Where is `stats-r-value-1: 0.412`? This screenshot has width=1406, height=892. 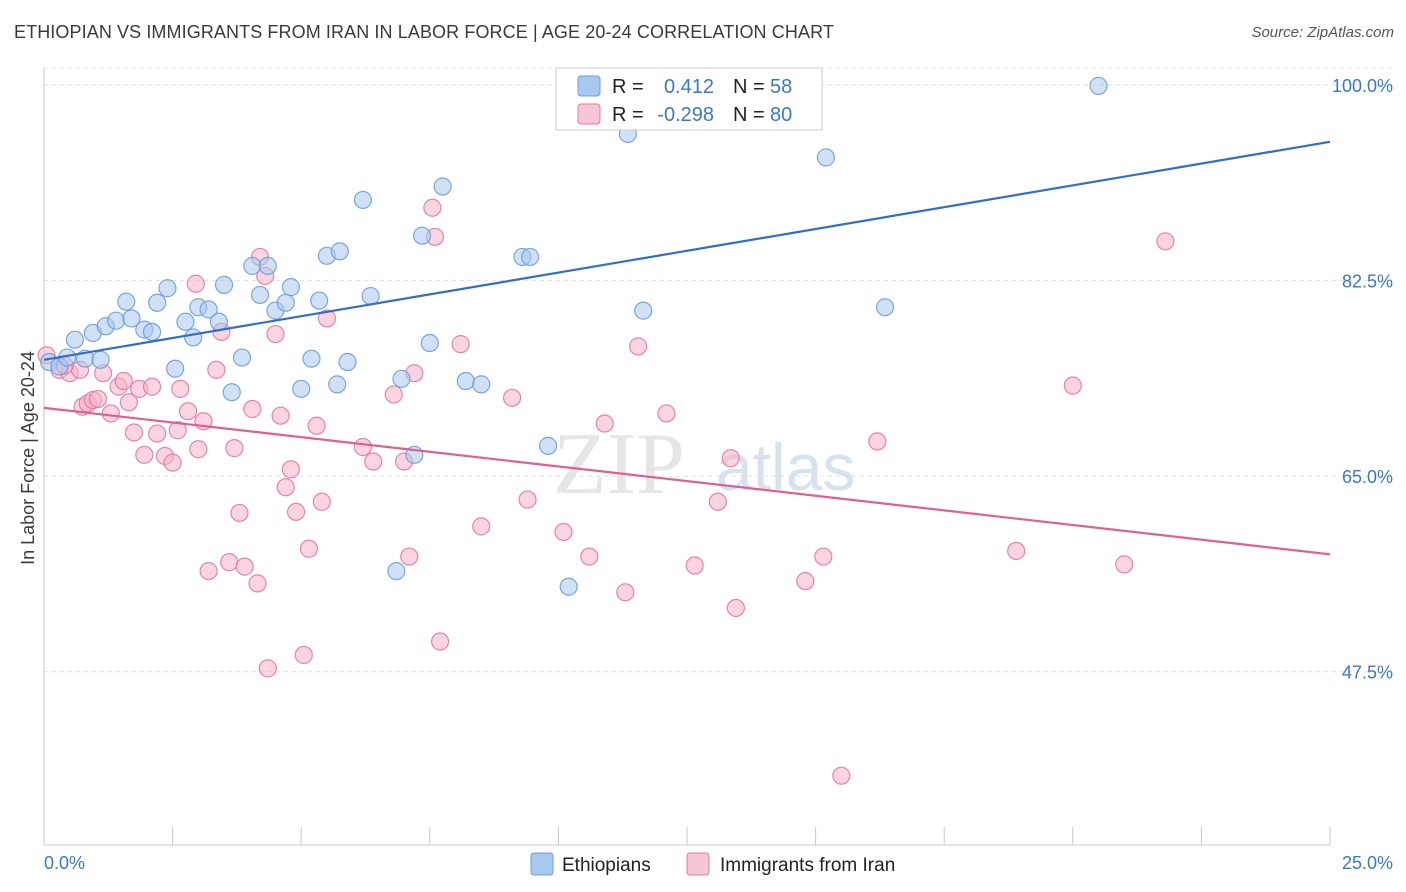
stats-r-value-1: 0.412 is located at coordinates (689, 87).